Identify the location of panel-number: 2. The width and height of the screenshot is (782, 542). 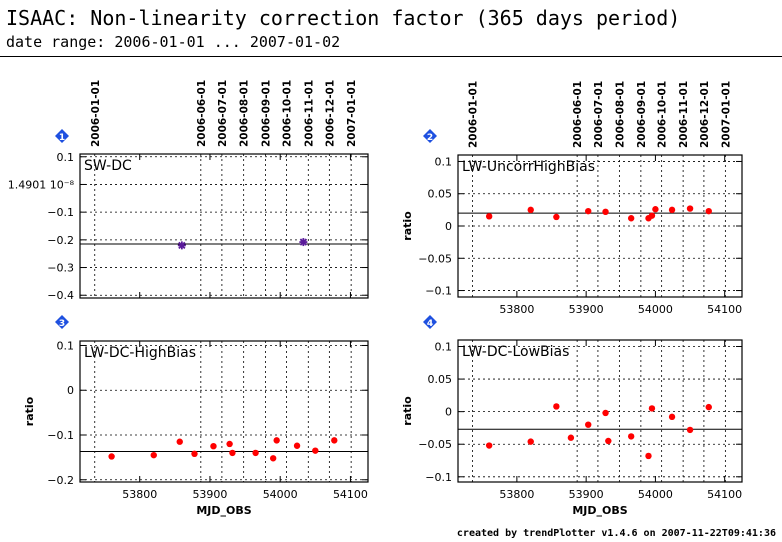
(430, 138).